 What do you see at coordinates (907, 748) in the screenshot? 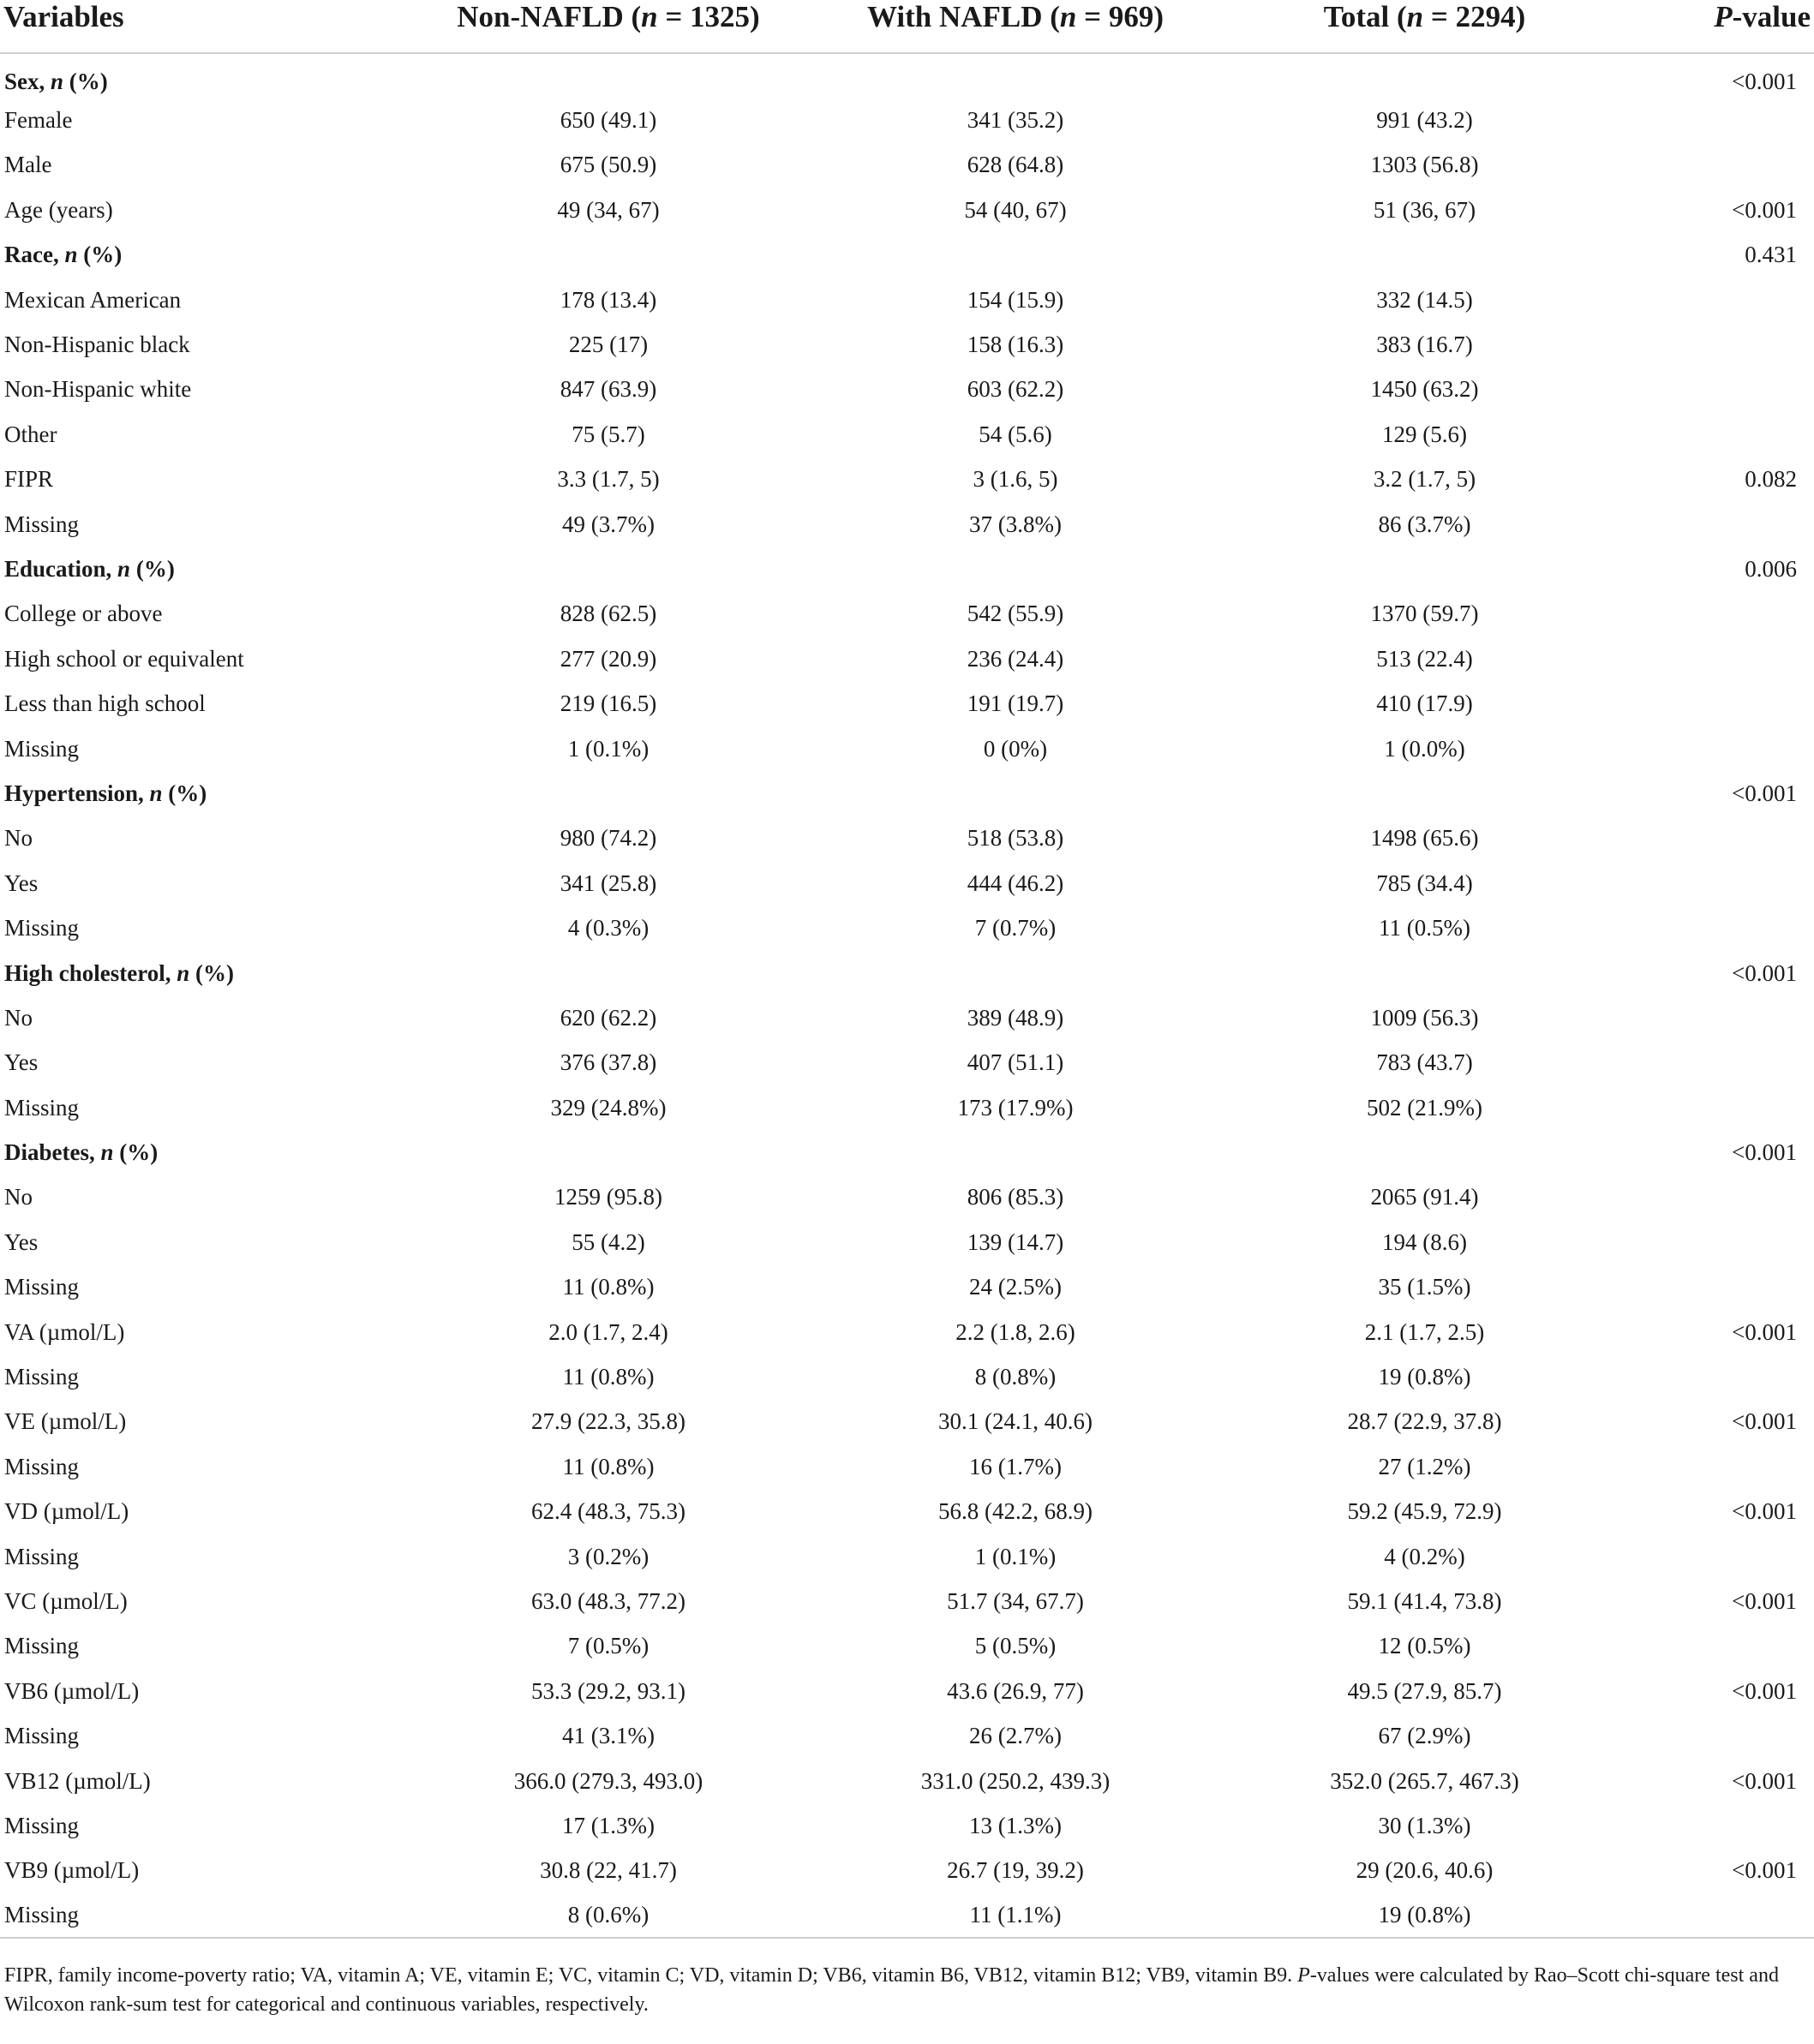
I see `table-row: Missing 1 (0.1%) 0 (0%) 1 (0.0%)` at bounding box center [907, 748].